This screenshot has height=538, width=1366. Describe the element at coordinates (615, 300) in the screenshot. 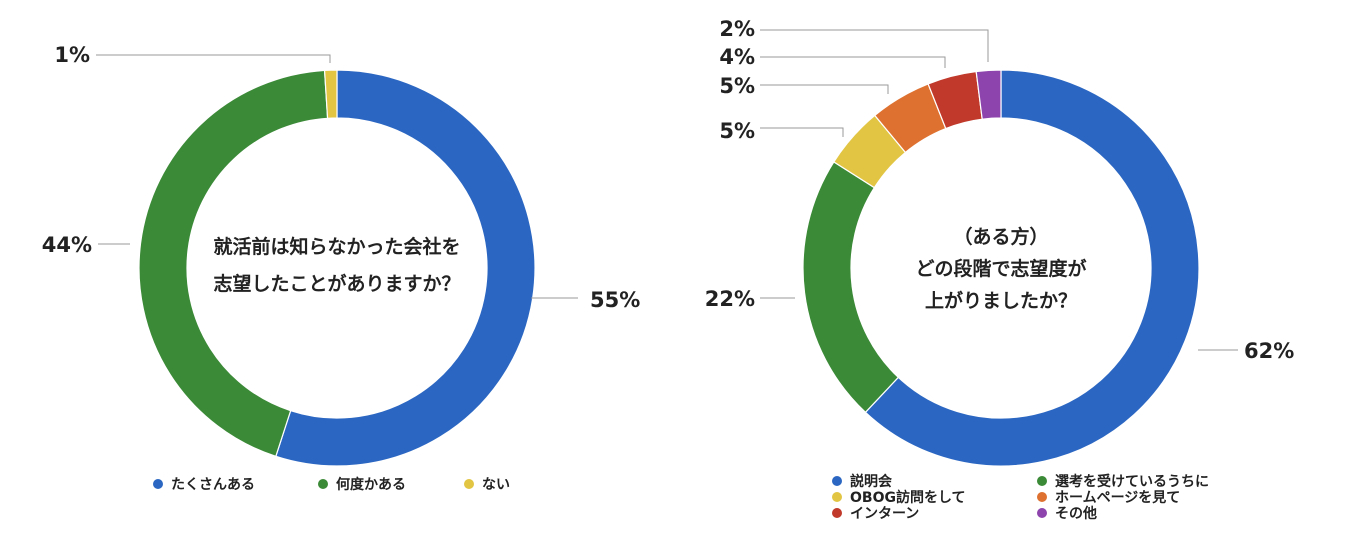

I see `data-label: 55%` at that location.